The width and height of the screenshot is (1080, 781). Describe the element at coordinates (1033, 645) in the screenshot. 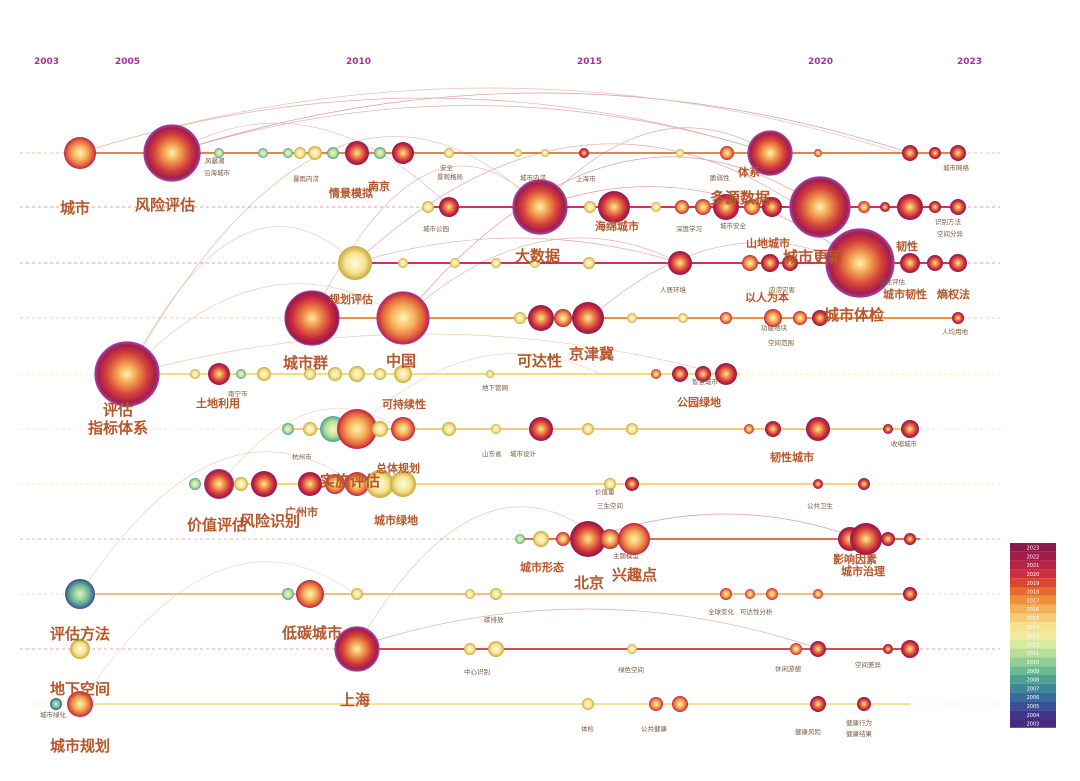

I see `legend-year: 2012` at that location.